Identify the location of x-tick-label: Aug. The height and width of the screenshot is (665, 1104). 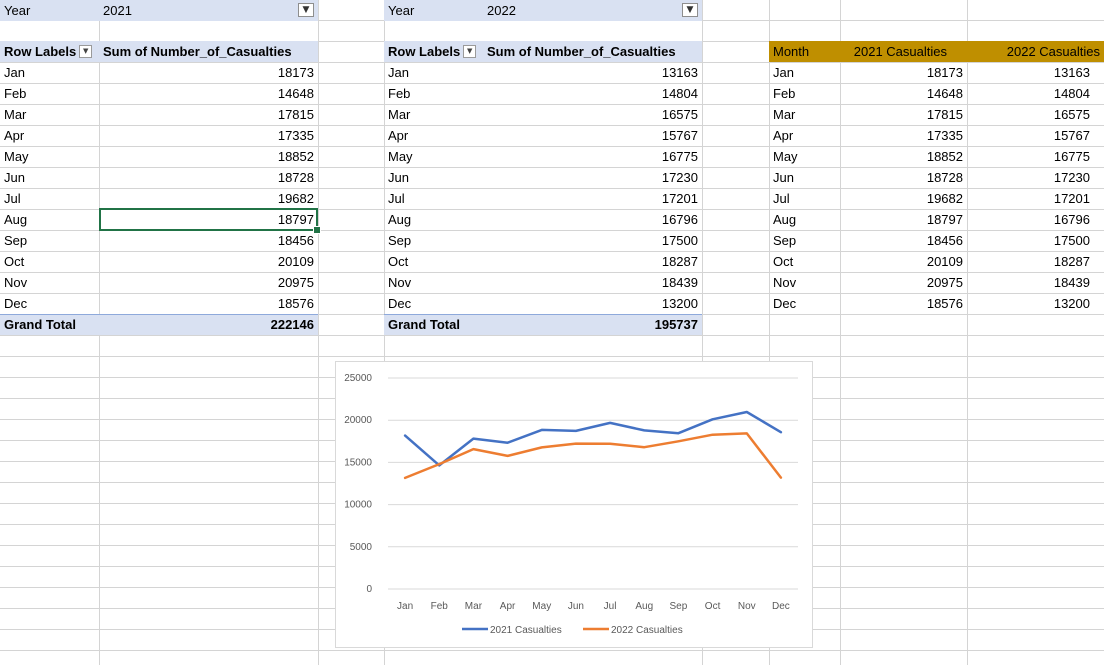
(644, 606).